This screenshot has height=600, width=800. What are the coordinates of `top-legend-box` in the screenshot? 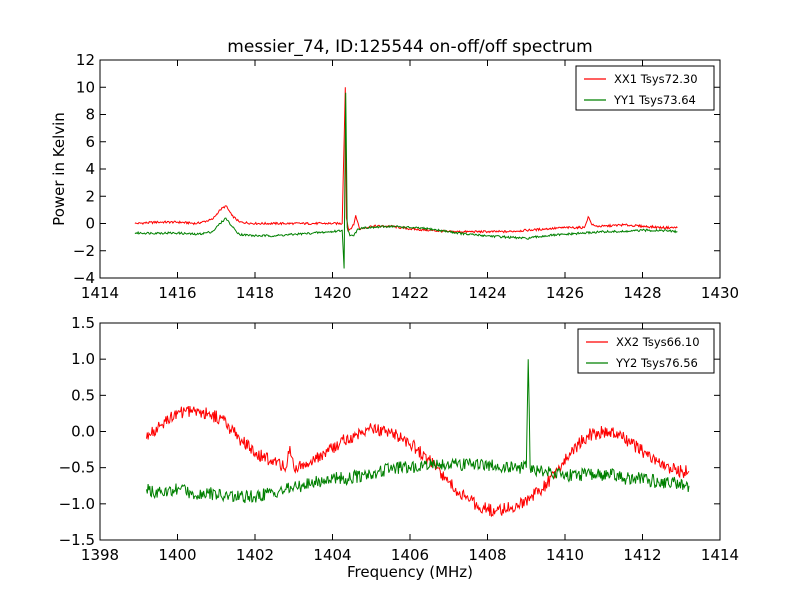 It's located at (645, 88).